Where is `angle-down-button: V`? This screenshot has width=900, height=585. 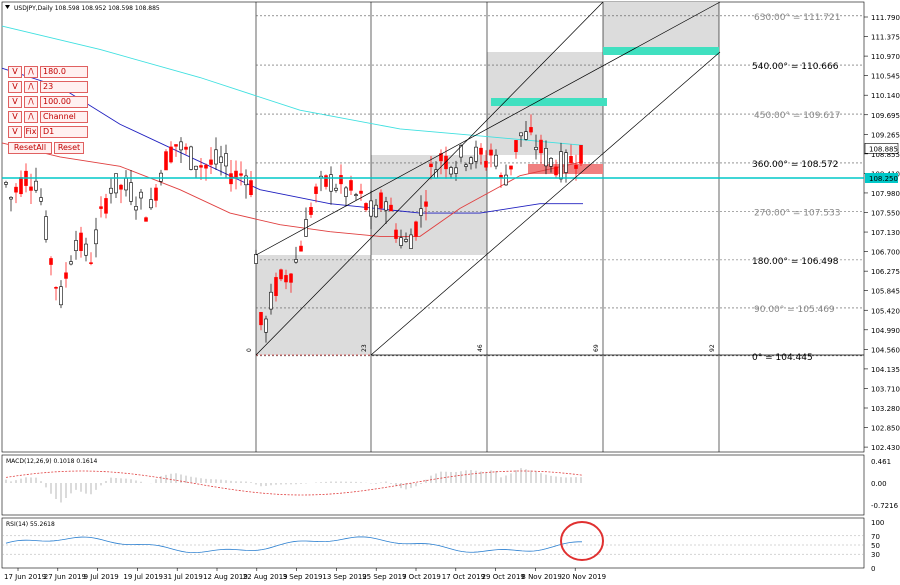
angle-down-button: V is located at coordinates (15, 72).